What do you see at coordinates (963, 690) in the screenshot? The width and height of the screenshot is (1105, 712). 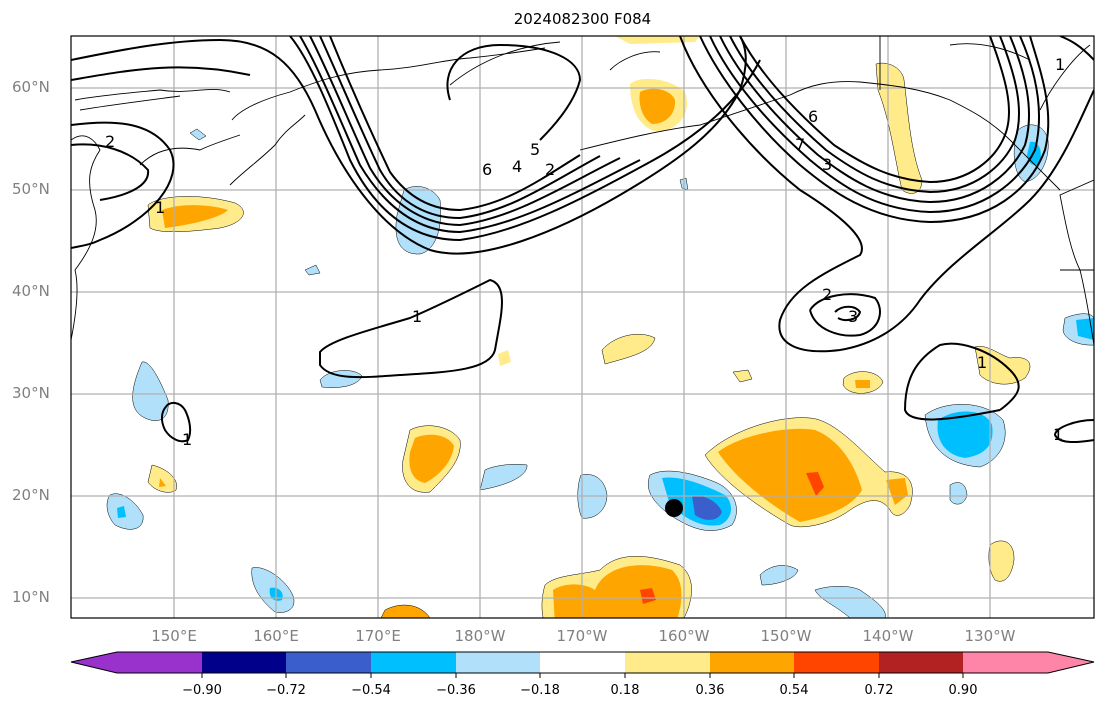 I see `colorbar-tick-label: 0.90` at bounding box center [963, 690].